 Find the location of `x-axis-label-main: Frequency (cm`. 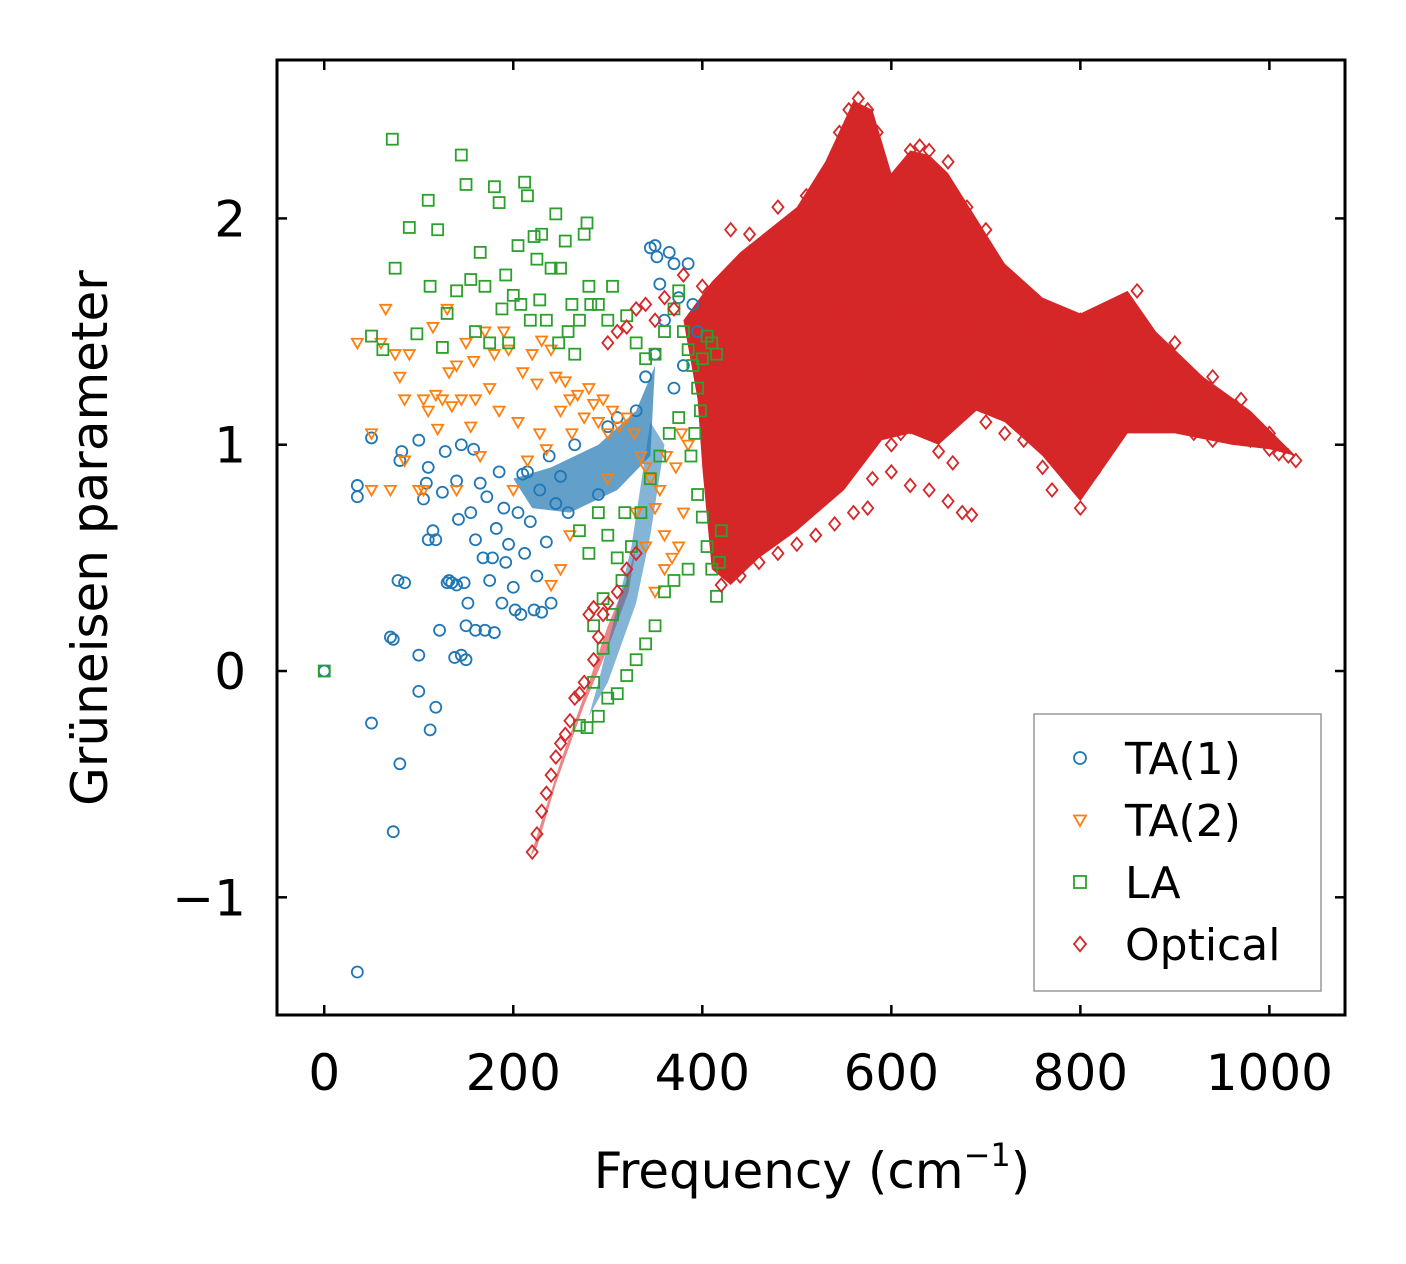

x-axis-label-main: Frequency (cm is located at coordinates (779, 1171).